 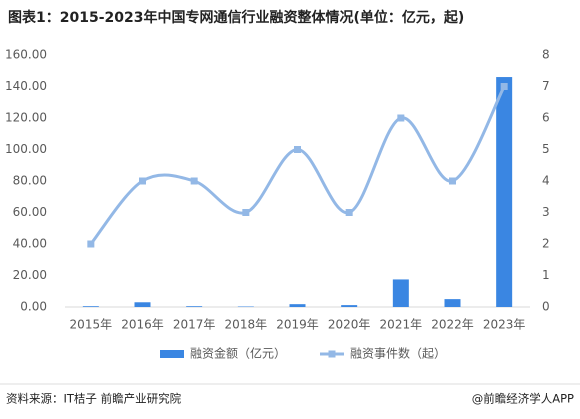 What do you see at coordinates (546, 212) in the screenshot?
I see `y2-tick-label: 3` at bounding box center [546, 212].